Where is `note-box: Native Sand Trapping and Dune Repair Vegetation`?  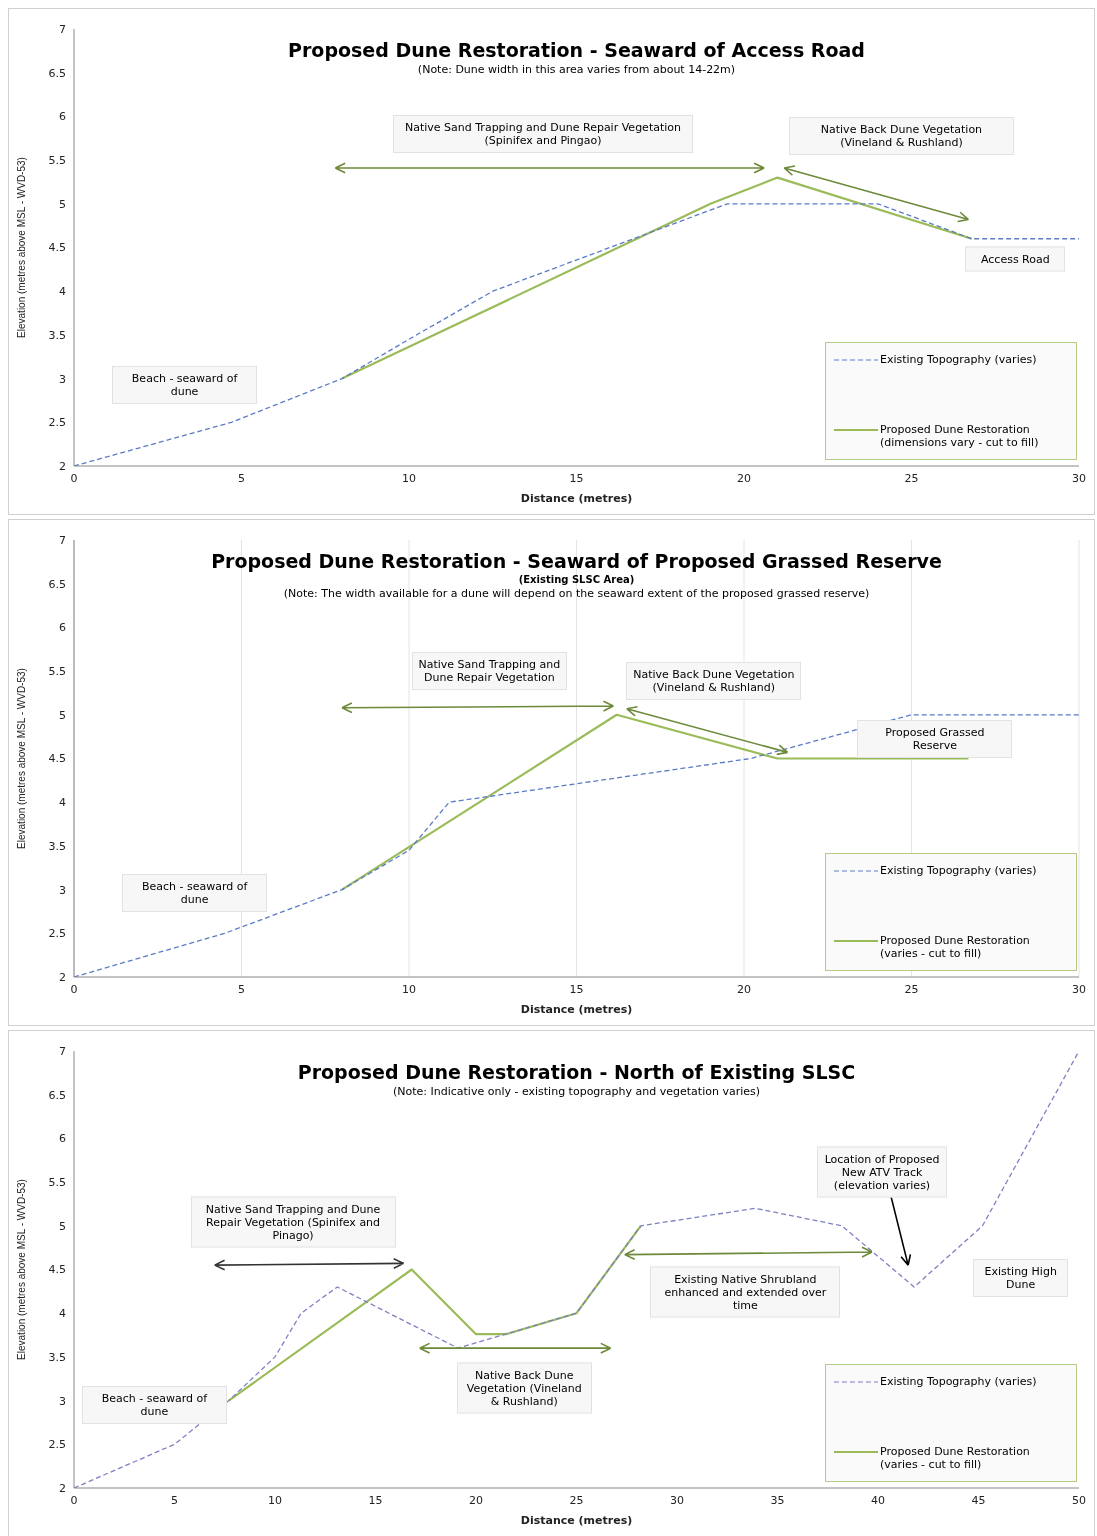
note-box: Native Sand Trapping and Dune Repair Vegetation is located at coordinates (489, 671).